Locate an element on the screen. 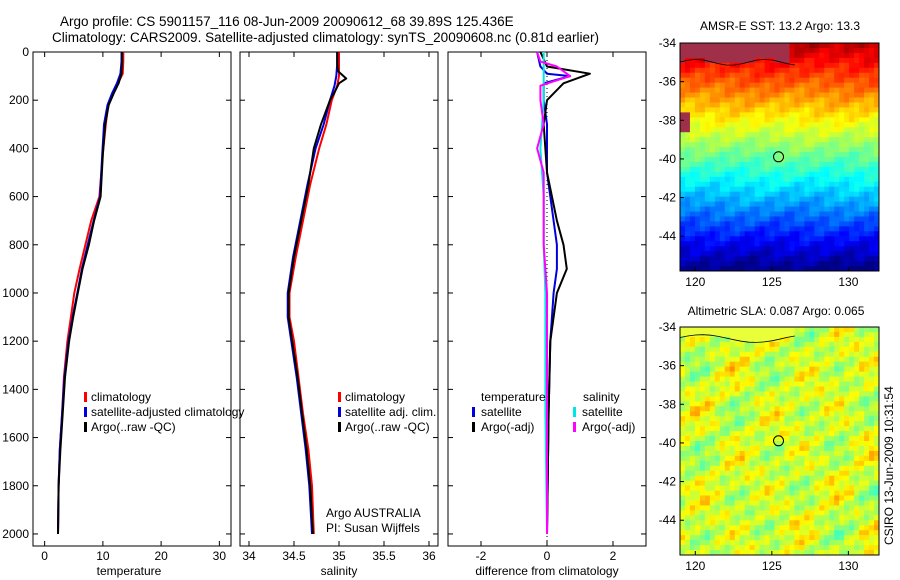 Image resolution: width=900 pixels, height=580 pixels. side-timestamp: CSIRO 13-Jun-2009 10:31:54 is located at coordinates (889, 465).